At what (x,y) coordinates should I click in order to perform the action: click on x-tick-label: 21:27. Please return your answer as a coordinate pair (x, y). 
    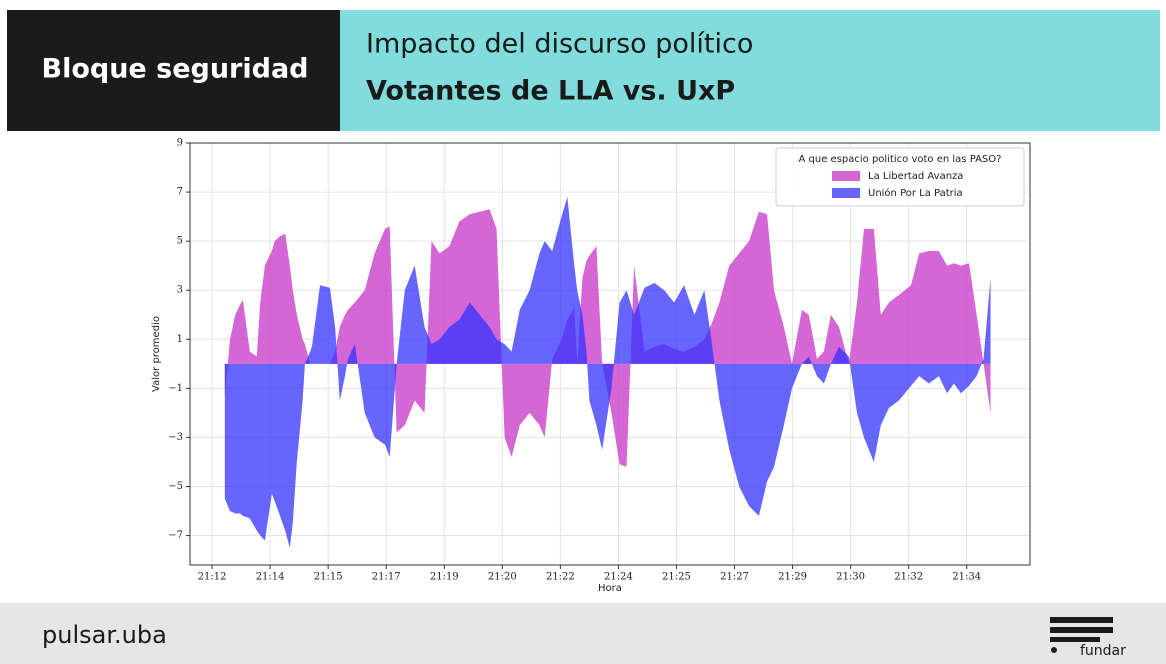
    Looking at the image, I should click on (734, 577).